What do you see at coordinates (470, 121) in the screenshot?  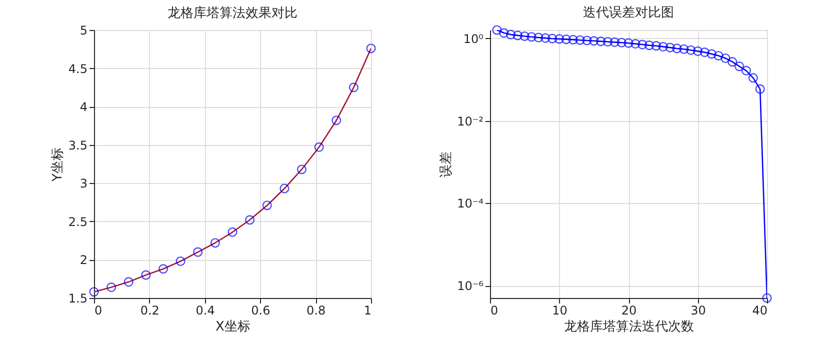 I see `y-tick-label: 10⁻²` at bounding box center [470, 121].